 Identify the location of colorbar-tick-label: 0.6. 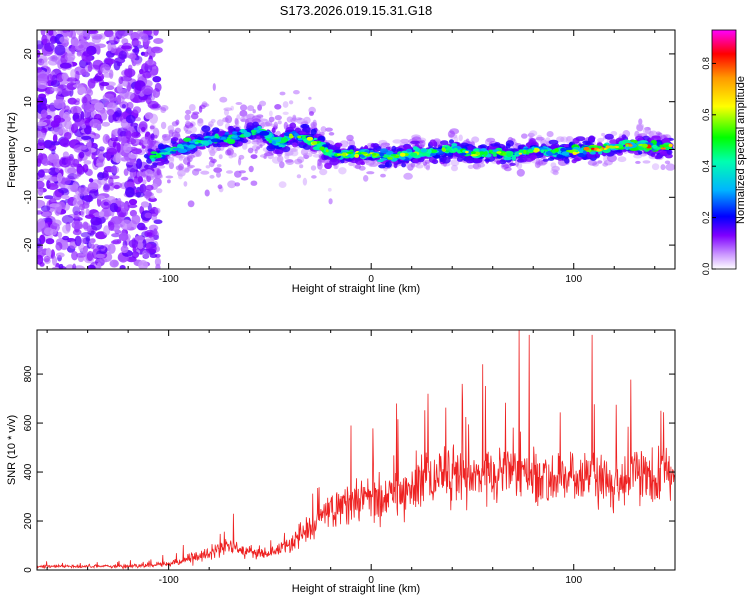
(706, 115).